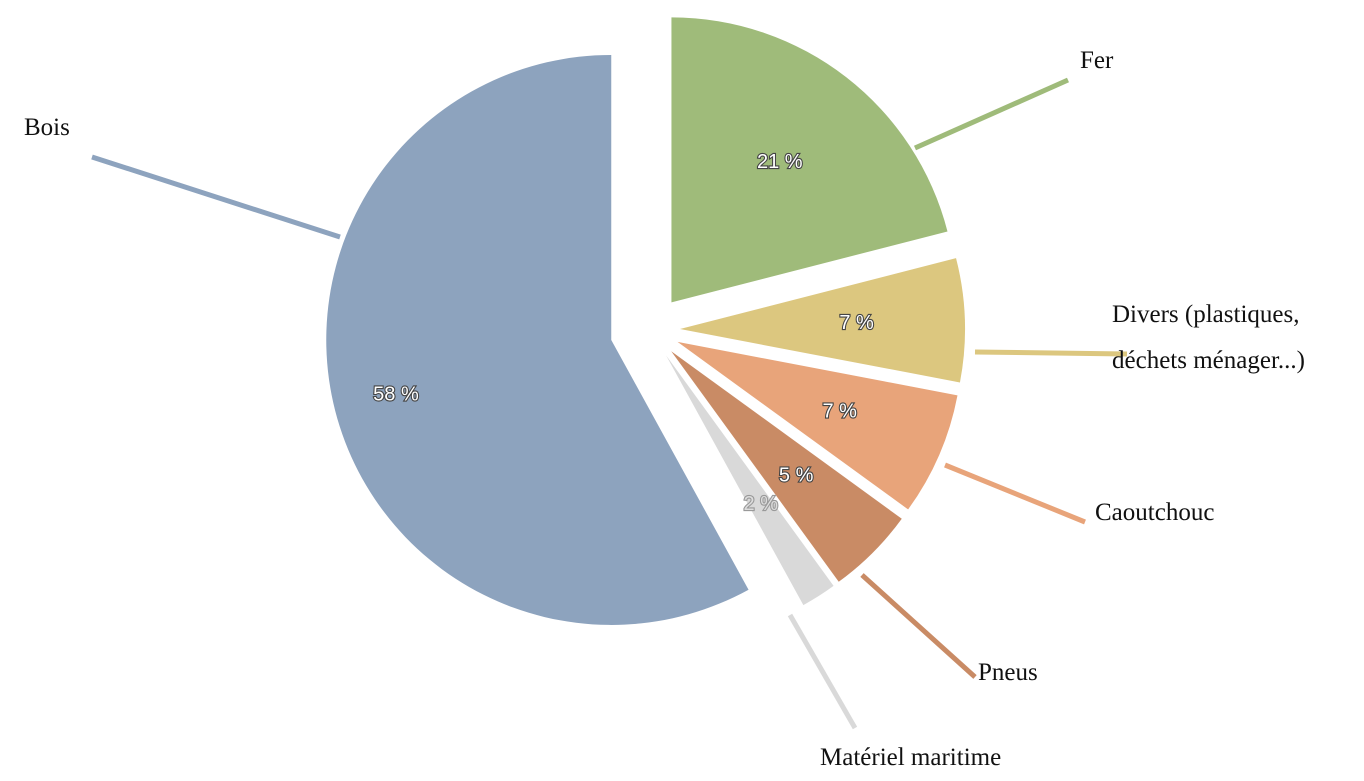 The height and width of the screenshot is (781, 1364). I want to click on category-label: Matériel maritime, so click(911, 757).